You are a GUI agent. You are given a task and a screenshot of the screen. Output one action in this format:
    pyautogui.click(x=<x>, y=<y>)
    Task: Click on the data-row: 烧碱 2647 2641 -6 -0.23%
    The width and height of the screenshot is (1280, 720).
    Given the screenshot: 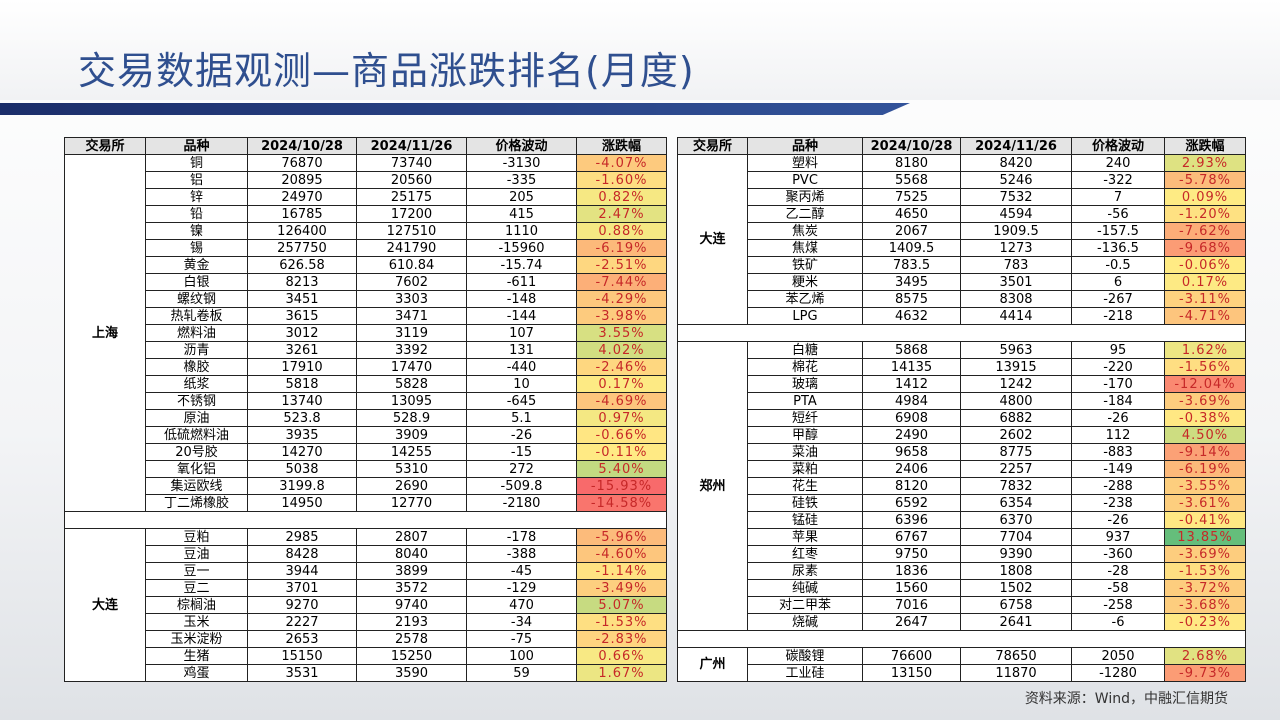 What is the action you would take?
    pyautogui.click(x=962, y=622)
    